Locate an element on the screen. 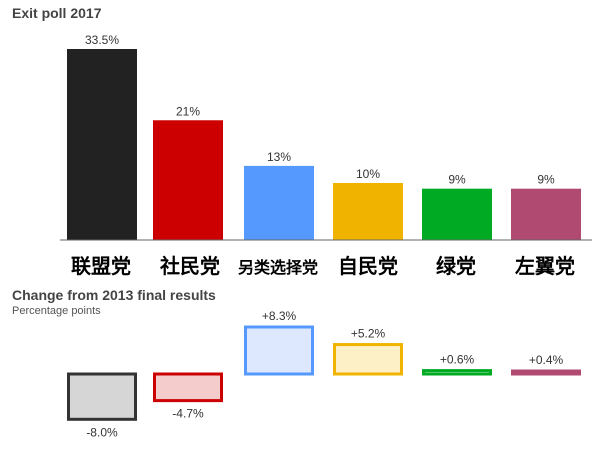  exit-poll-value-label: 13% is located at coordinates (279, 157).